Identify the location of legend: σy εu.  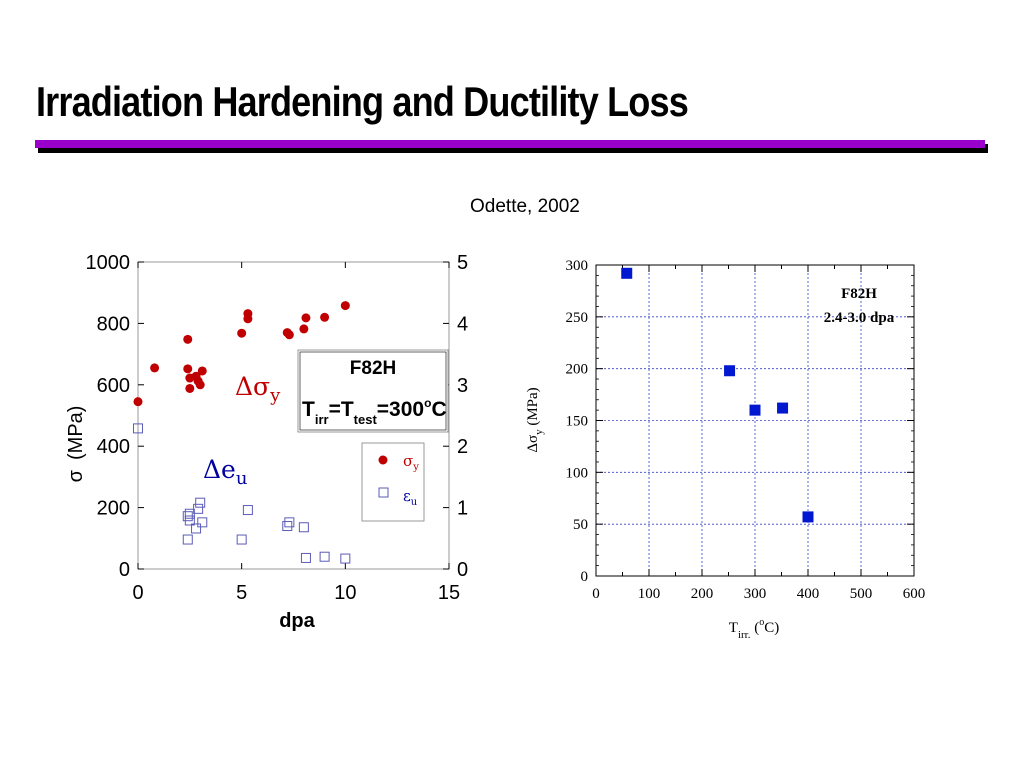
(393, 482).